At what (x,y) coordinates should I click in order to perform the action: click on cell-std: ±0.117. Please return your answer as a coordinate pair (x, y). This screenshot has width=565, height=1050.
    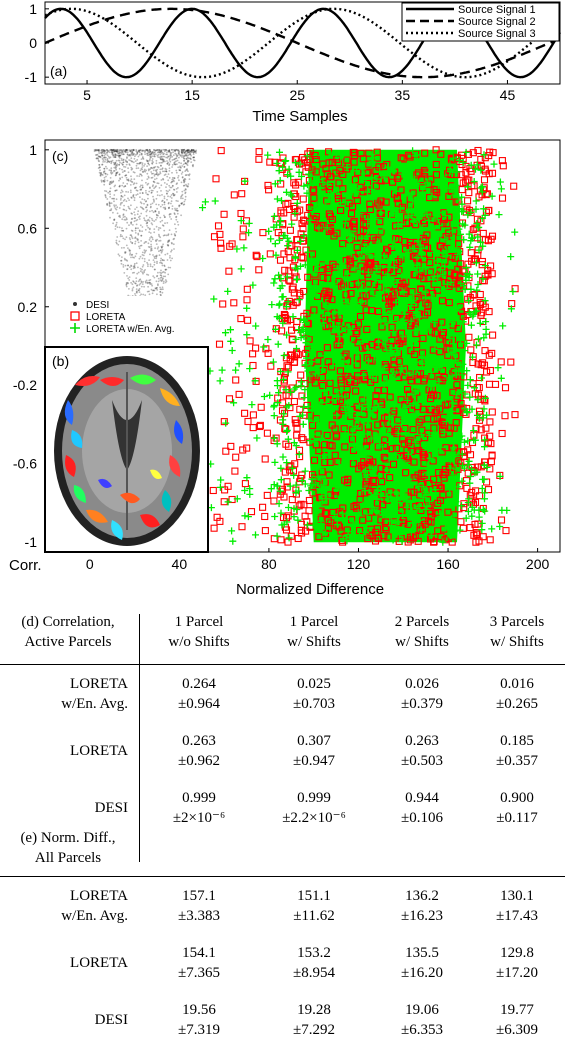
    Looking at the image, I should click on (517, 818).